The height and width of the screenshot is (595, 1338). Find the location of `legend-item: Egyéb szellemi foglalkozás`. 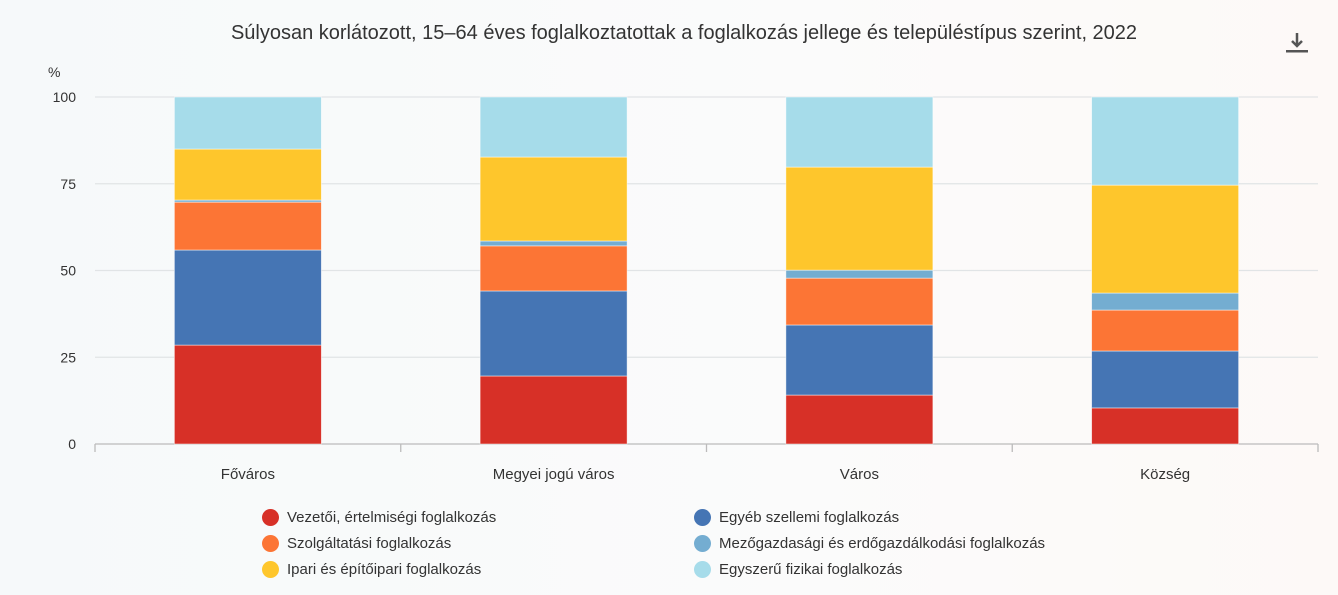

legend-item: Egyéb szellemi foglalkozás is located at coordinates (924, 517).